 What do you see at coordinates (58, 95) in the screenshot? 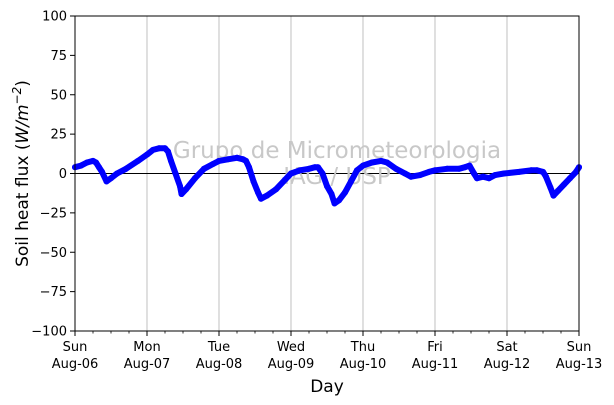
I see `y-tick-label: 50` at bounding box center [58, 95].